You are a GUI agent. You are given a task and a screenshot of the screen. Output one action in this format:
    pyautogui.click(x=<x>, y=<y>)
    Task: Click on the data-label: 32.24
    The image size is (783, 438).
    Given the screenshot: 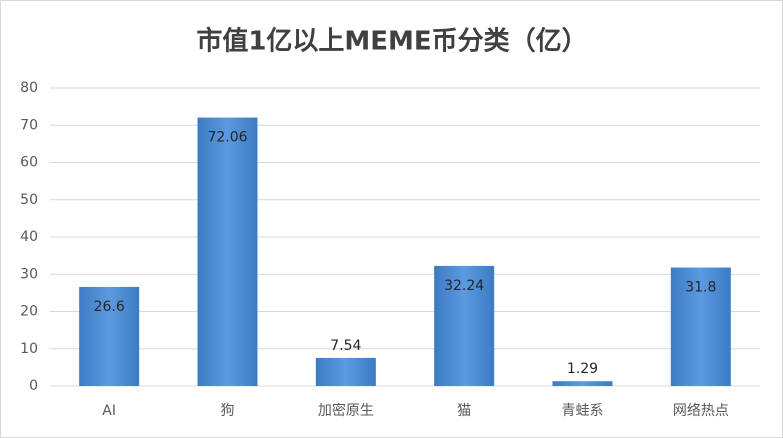 What is the action you would take?
    pyautogui.click(x=464, y=286)
    